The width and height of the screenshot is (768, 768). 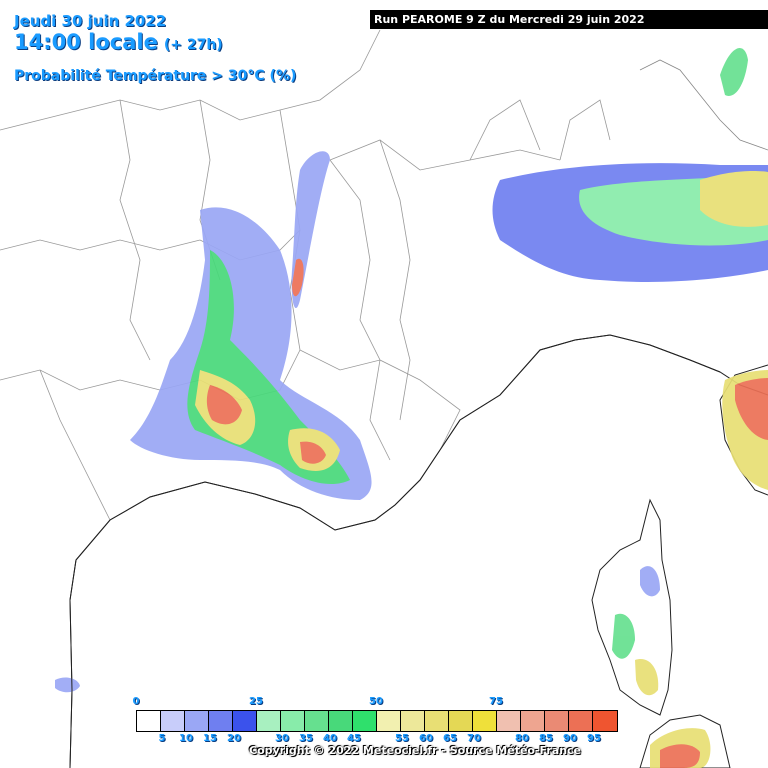 What do you see at coordinates (354, 738) in the screenshot?
I see `legend-tick-bottom: 45` at bounding box center [354, 738].